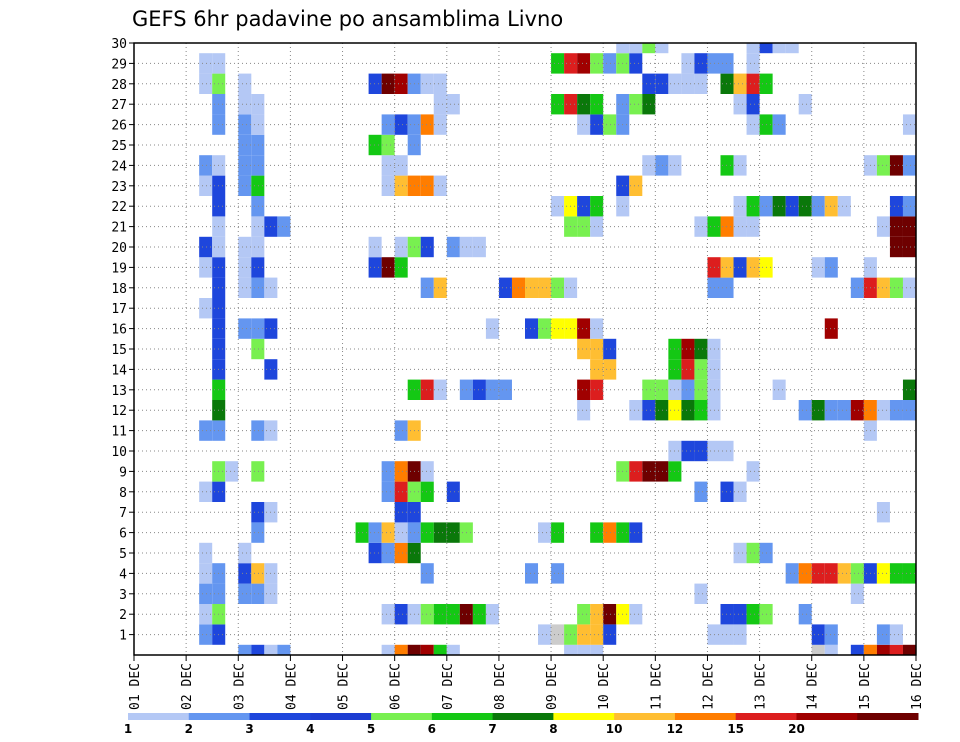 The image size is (960, 742). What do you see at coordinates (187, 686) in the screenshot?
I see `x-tick-label: 02 DEC` at bounding box center [187, 686].